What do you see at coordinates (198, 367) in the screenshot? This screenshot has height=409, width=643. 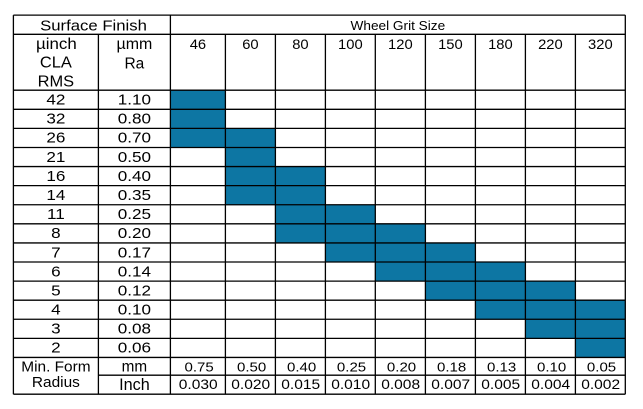 I see `svg-text: 0.75` at bounding box center [198, 367].